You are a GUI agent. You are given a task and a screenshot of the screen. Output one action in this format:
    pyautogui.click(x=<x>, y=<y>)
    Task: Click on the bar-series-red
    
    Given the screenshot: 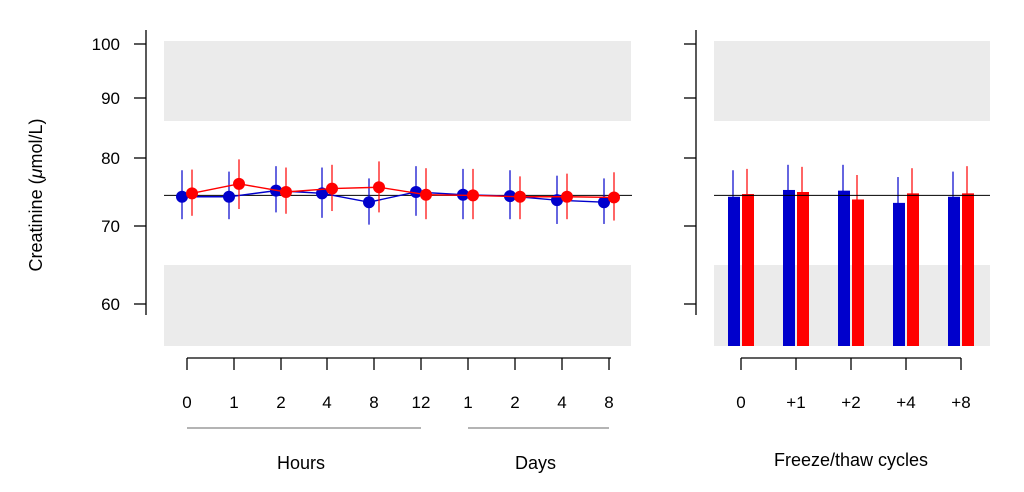 What is the action you would take?
    pyautogui.click(x=858, y=256)
    